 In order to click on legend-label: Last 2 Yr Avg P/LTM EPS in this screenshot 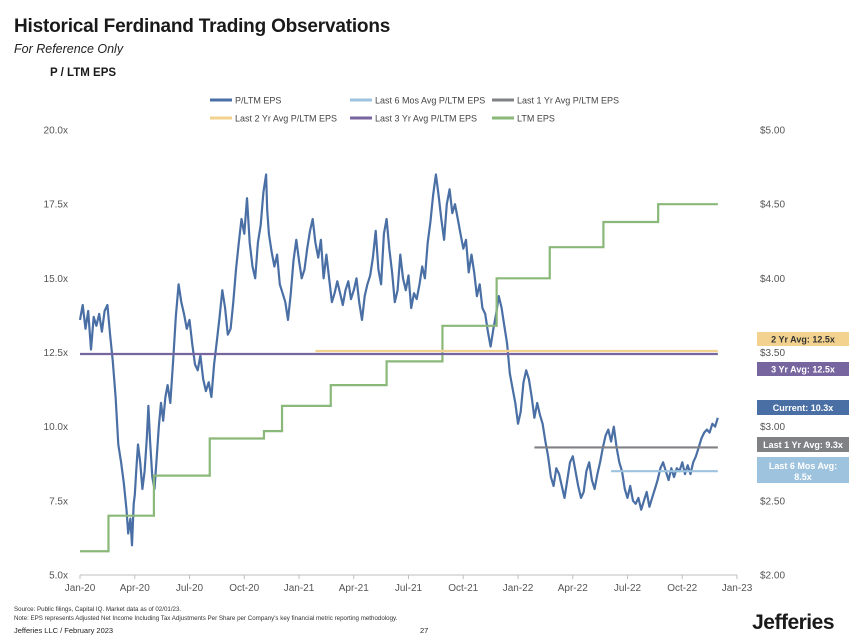, I will do `click(286, 119)`.